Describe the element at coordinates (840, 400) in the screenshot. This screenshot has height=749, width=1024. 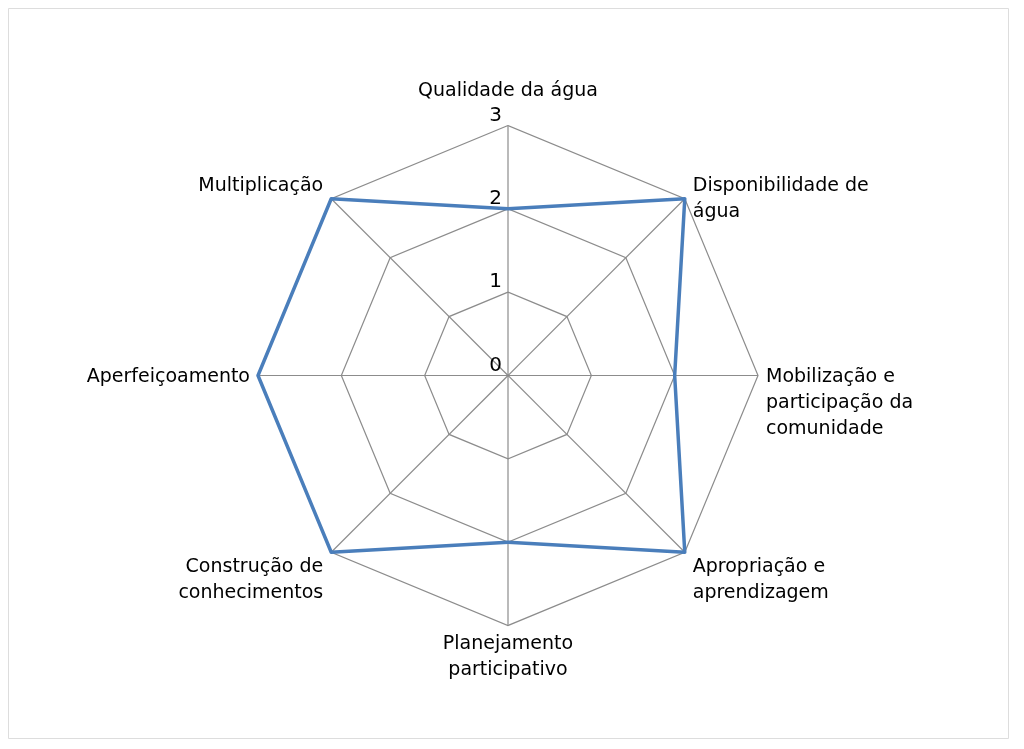
I see `spoke-label: Mobilização e participação da comunidade` at that location.